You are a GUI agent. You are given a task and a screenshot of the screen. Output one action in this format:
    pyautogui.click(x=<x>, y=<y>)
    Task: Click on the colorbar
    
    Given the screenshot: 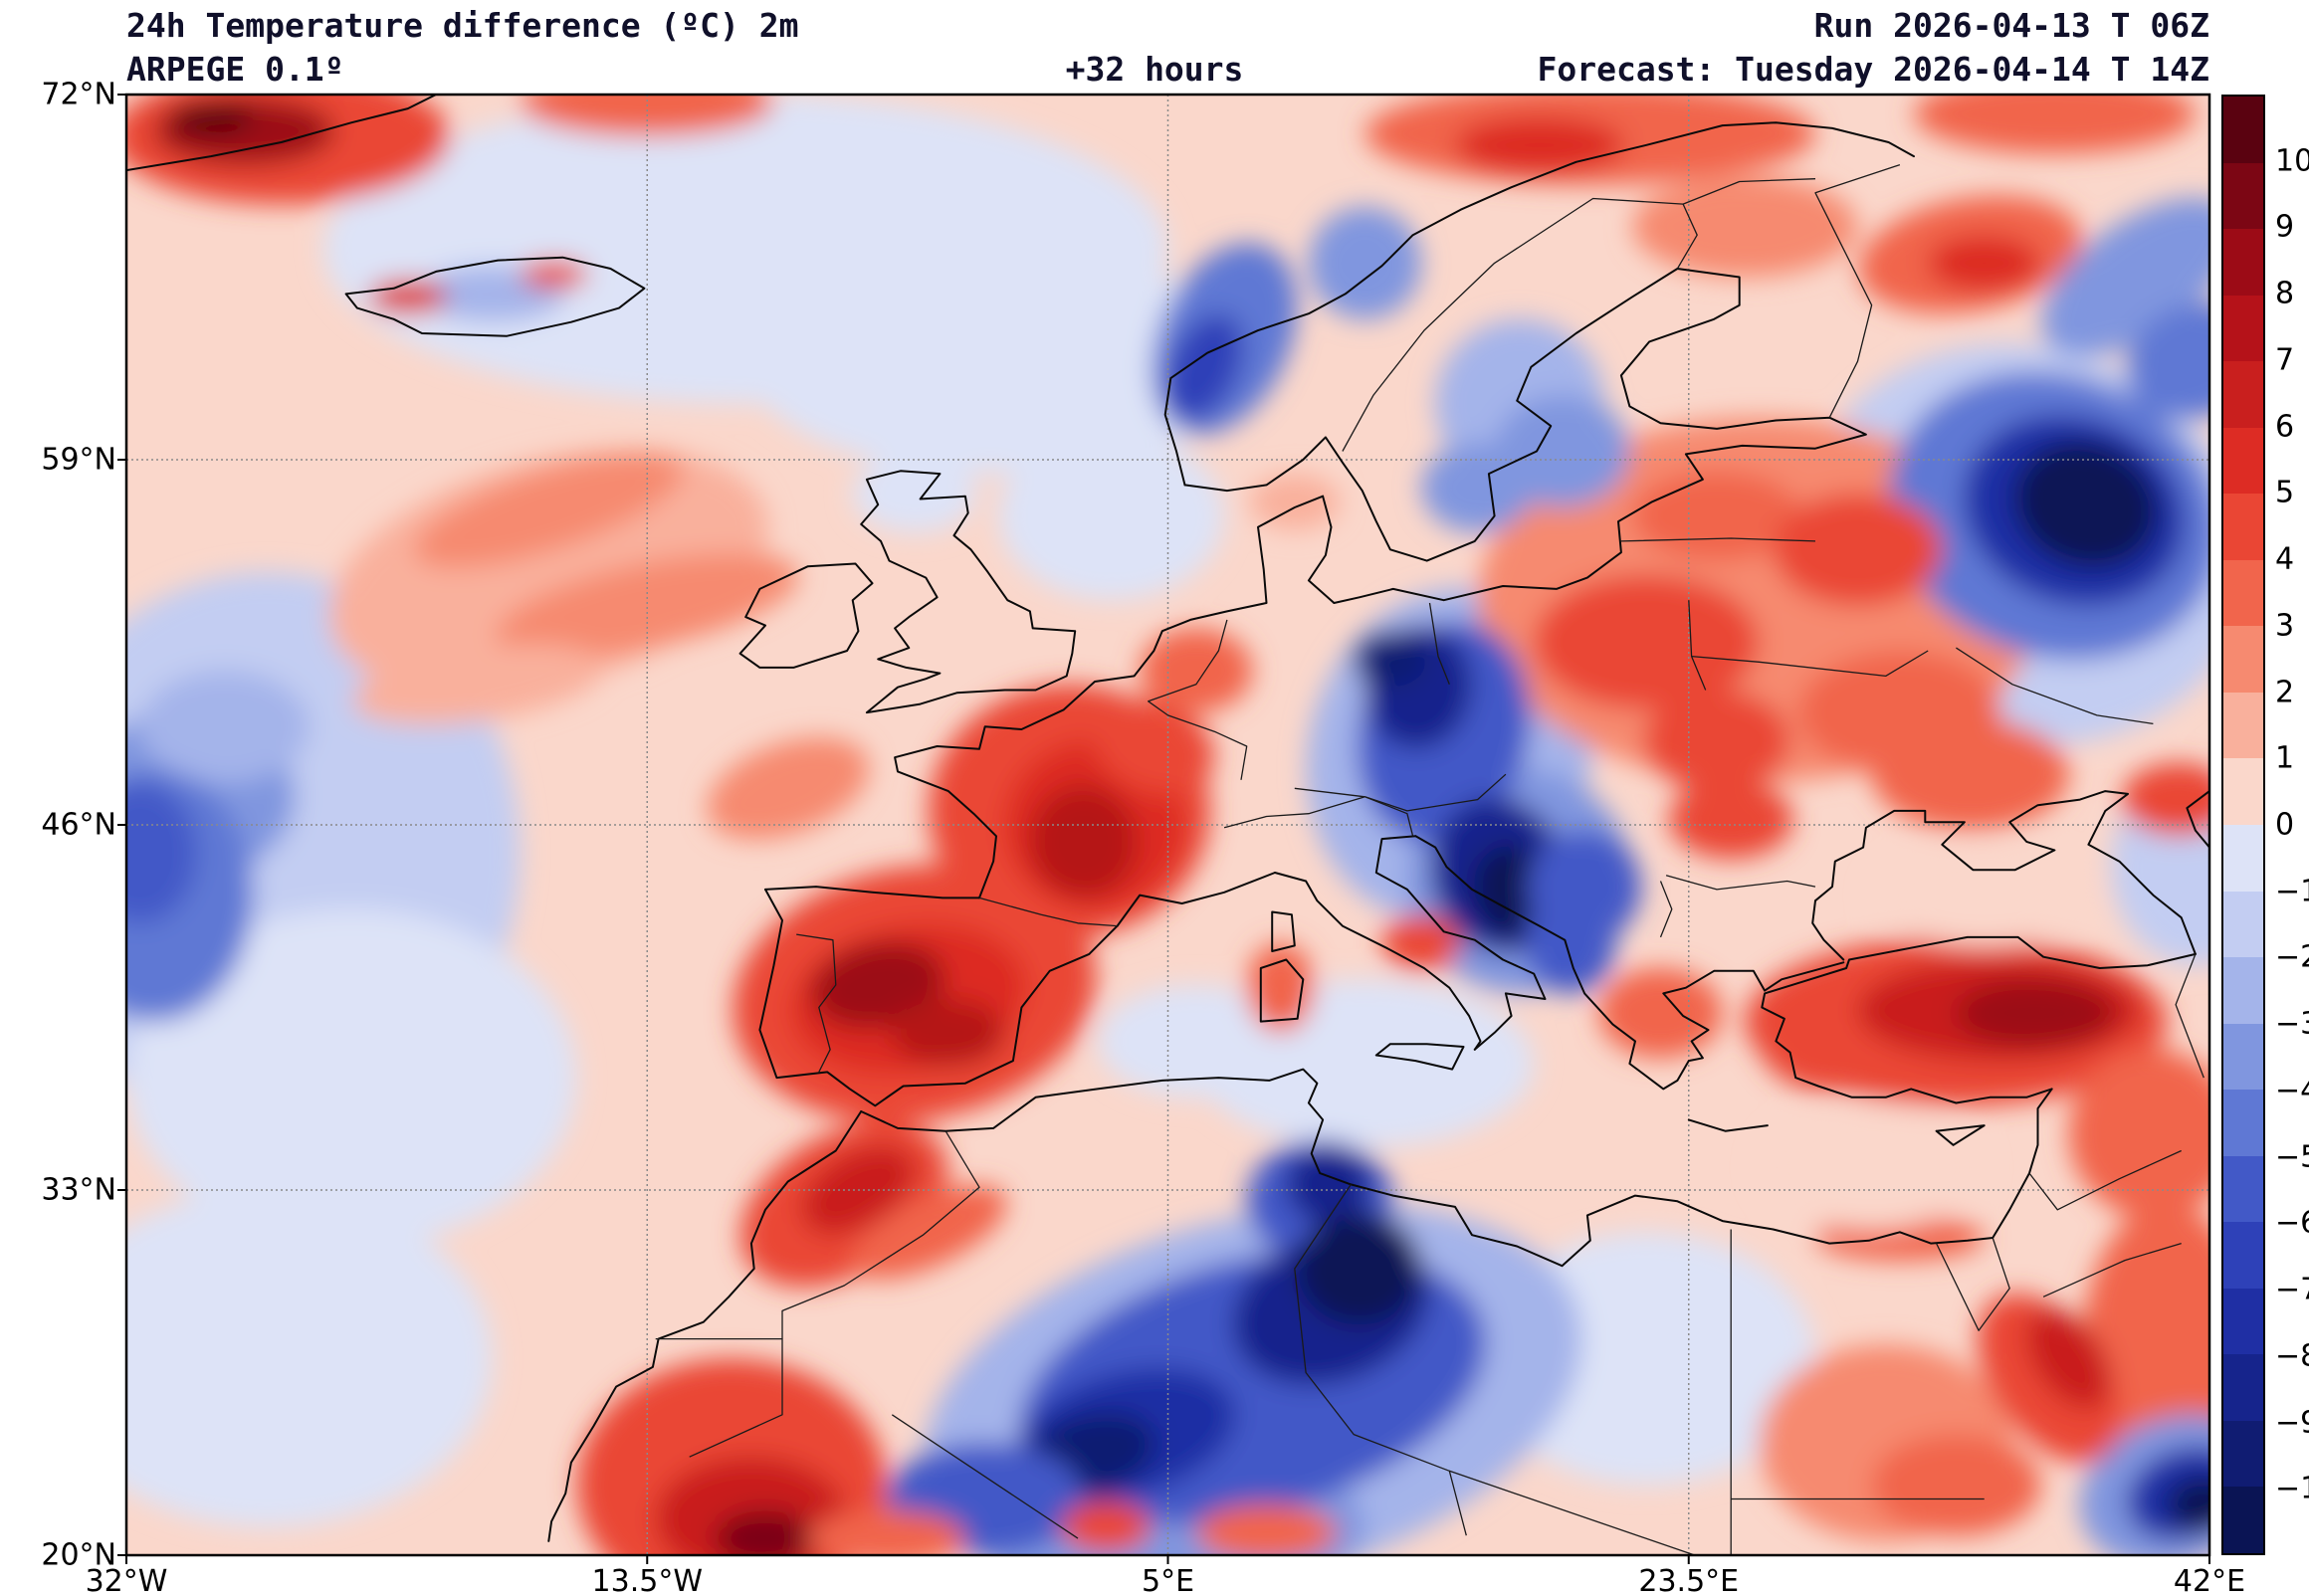 What is the action you would take?
    pyautogui.click(x=2243, y=825)
    